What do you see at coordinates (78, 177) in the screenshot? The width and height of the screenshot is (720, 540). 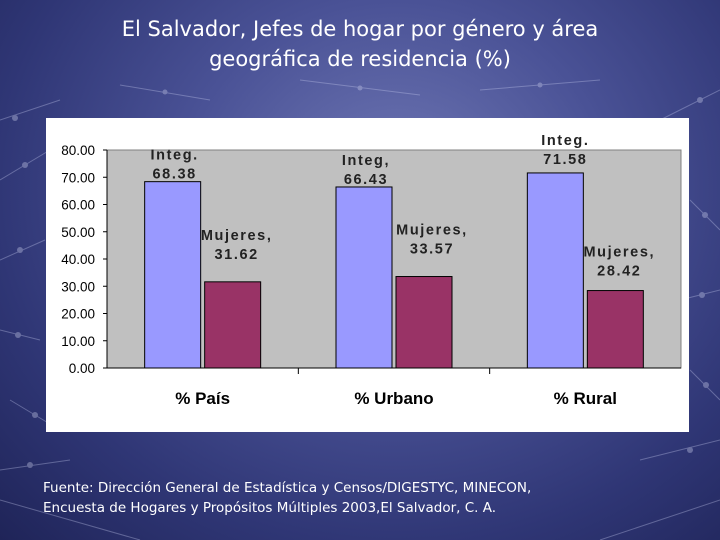 I see `y-tick-label: 70.00` at bounding box center [78, 177].